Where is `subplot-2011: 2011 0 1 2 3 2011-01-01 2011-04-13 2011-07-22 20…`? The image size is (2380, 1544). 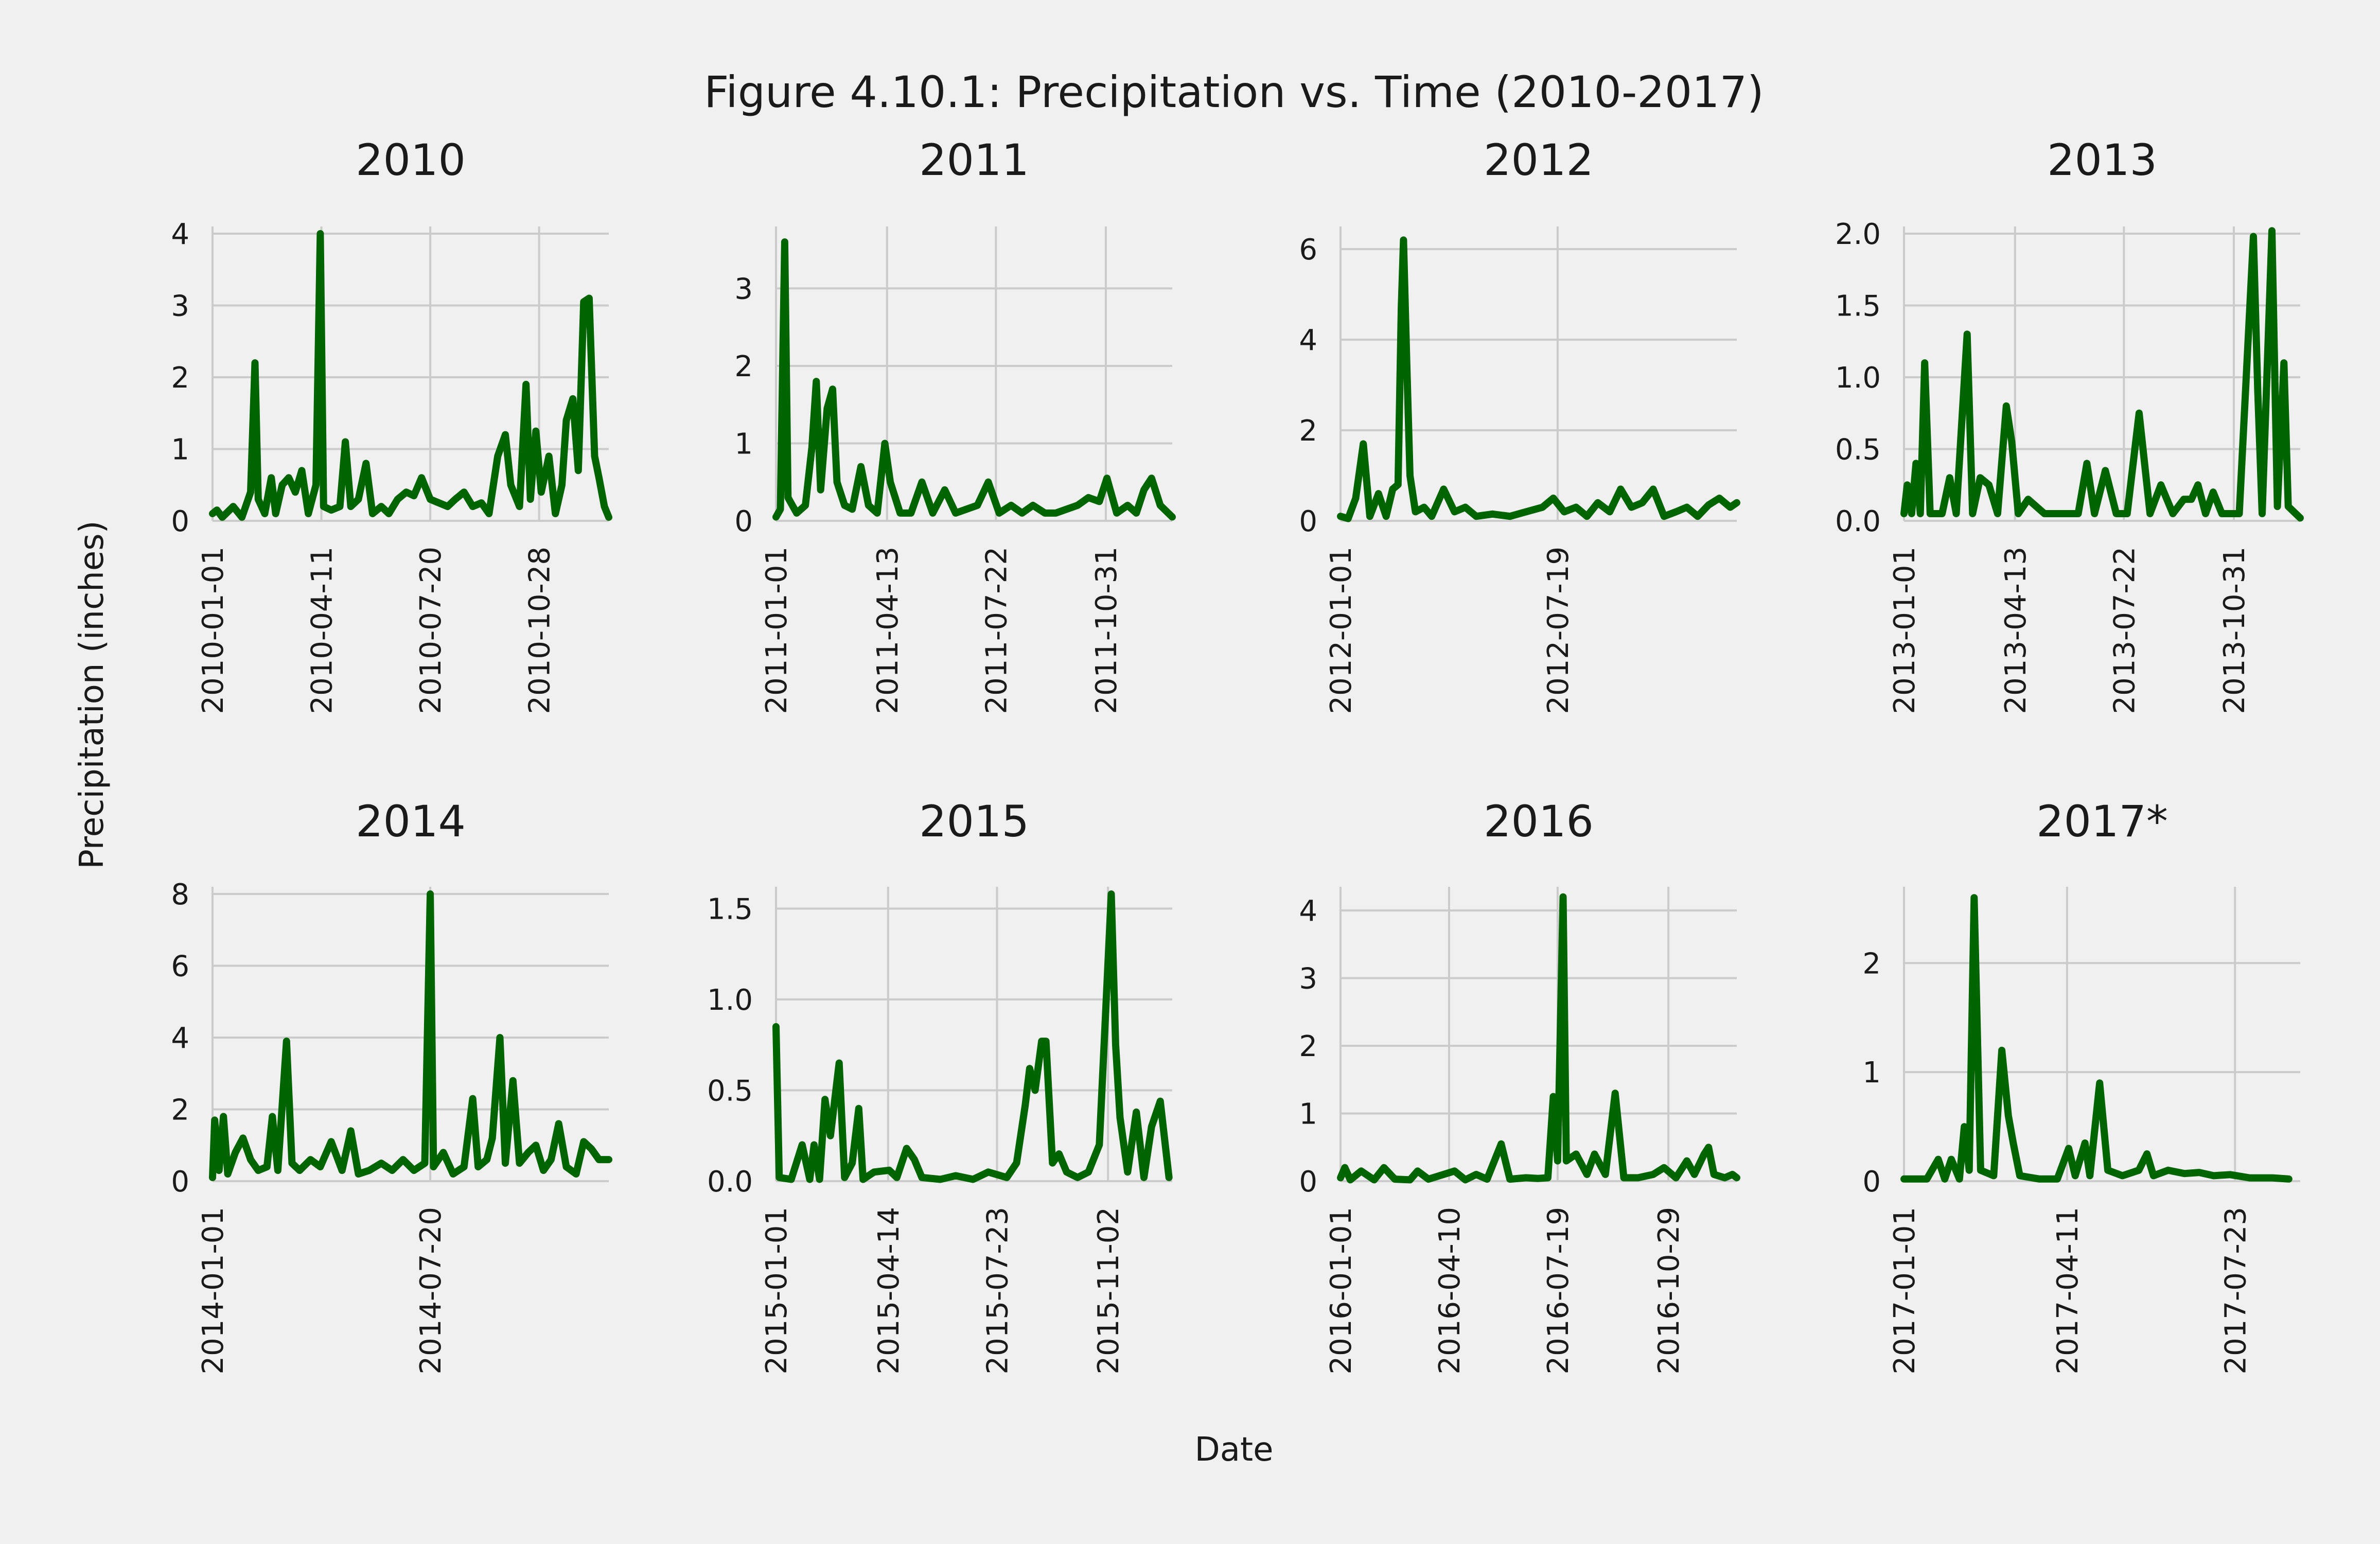
subplot-2011: 2011 0 1 2 3 2011-01-01 2011-04-13 2011-07-22 20… is located at coordinates (955, 425).